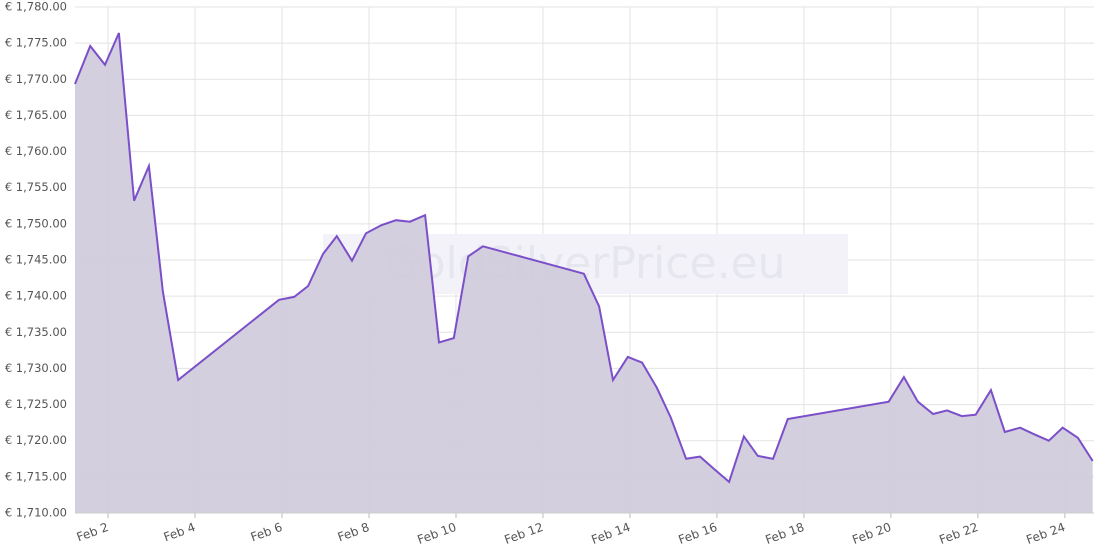 This screenshot has width=1096, height=552. Describe the element at coordinates (36, 151) in the screenshot. I see `y-tick-label: € 1,760.00` at that location.